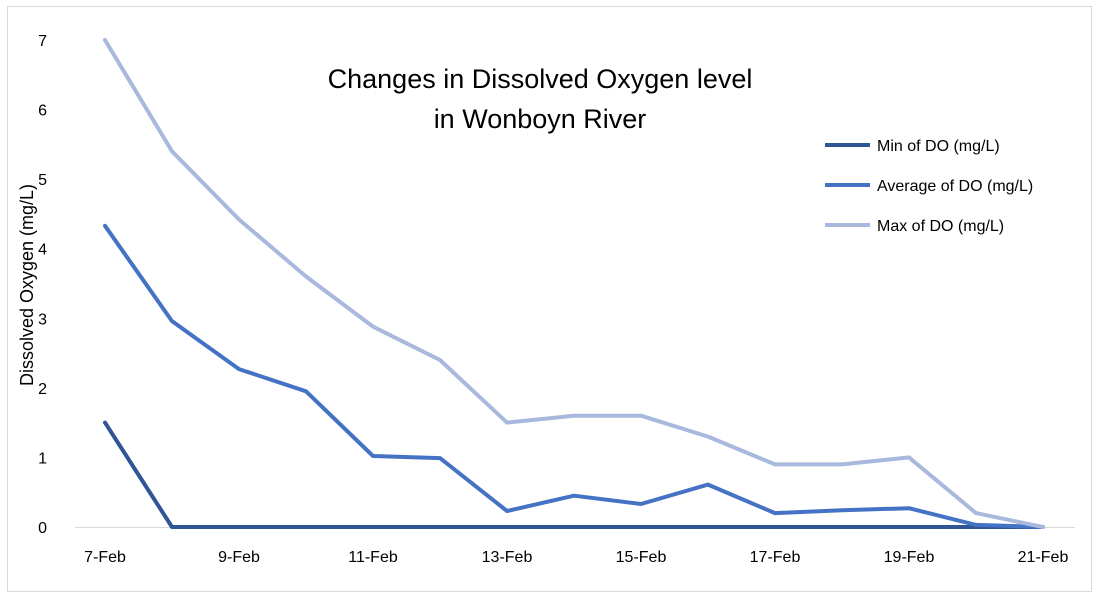 Image resolution: width=1099 pixels, height=599 pixels. What do you see at coordinates (955, 186) in the screenshot?
I see `legend-label: Average of DO (mg/L)` at bounding box center [955, 186].